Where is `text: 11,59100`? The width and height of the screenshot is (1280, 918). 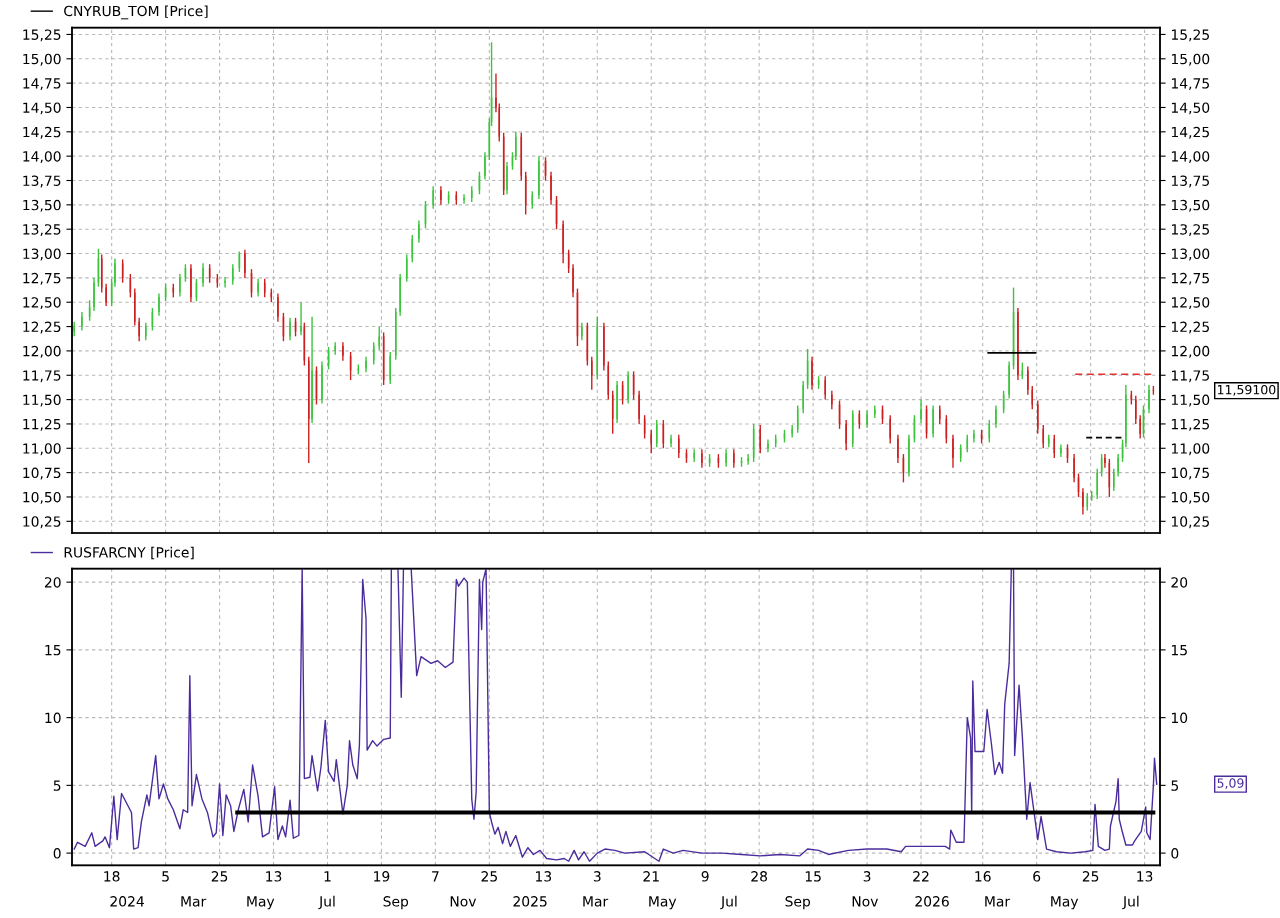 text: 11,59100 is located at coordinates (1246, 390).